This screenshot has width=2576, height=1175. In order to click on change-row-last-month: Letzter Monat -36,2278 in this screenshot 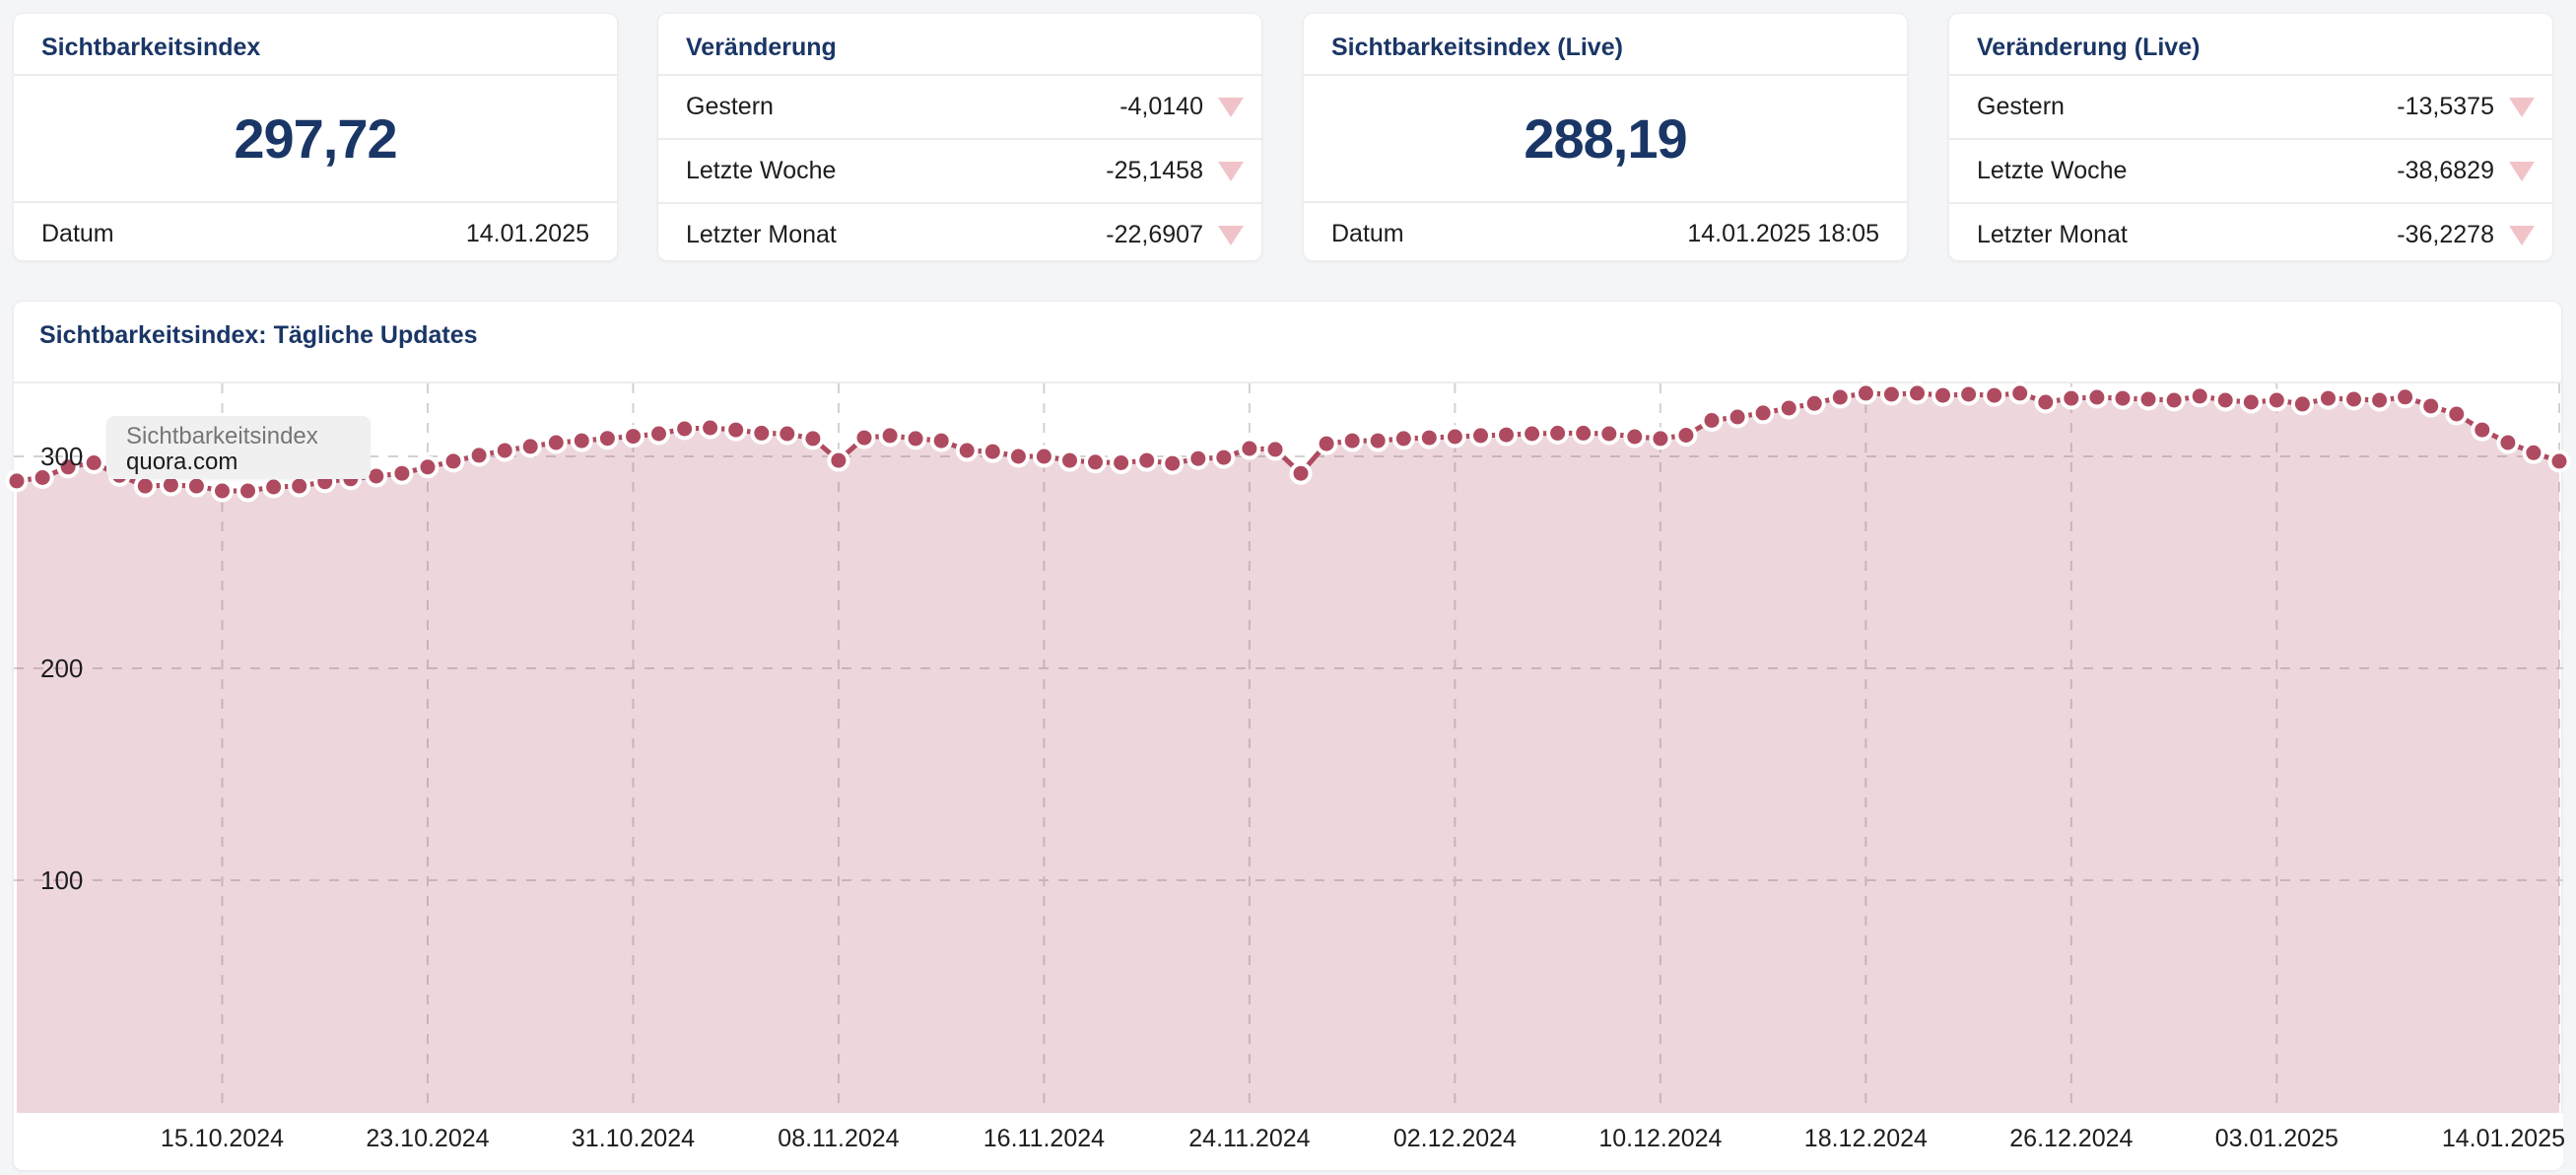, I will do `click(2250, 235)`.